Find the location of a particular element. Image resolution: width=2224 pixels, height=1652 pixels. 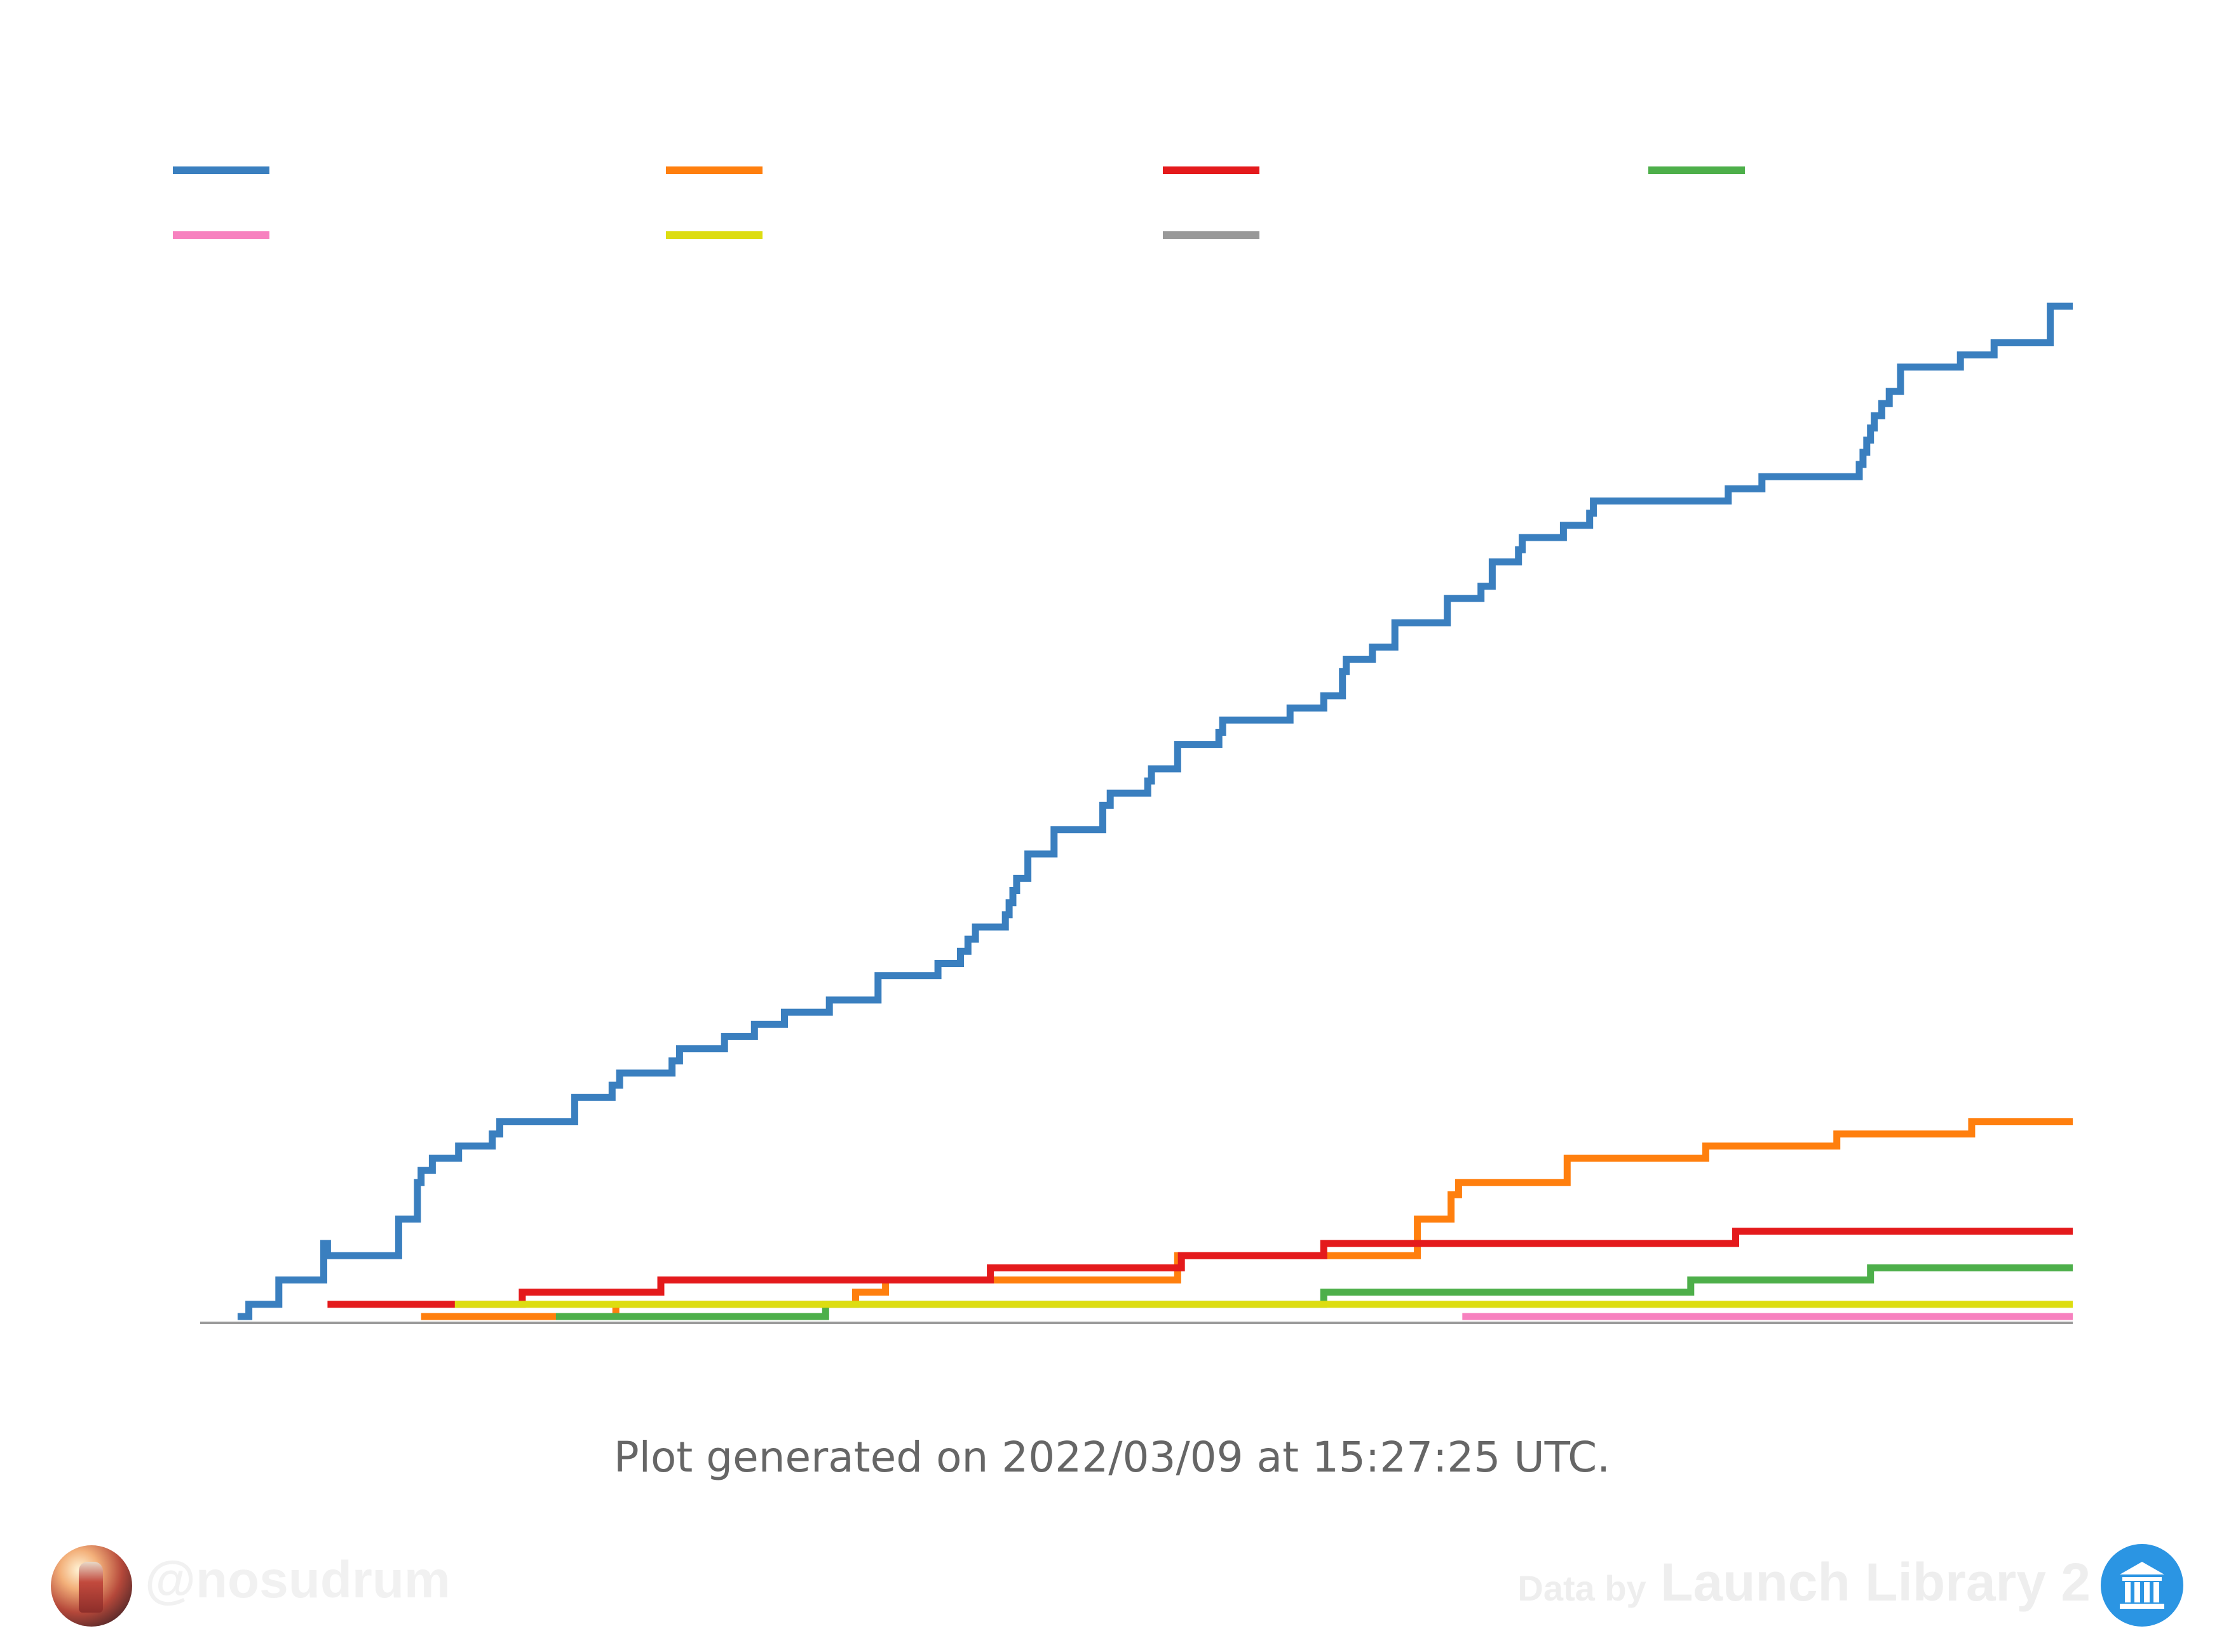

data-credit: Data by Launch Library 2 is located at coordinates (1804, 1583).